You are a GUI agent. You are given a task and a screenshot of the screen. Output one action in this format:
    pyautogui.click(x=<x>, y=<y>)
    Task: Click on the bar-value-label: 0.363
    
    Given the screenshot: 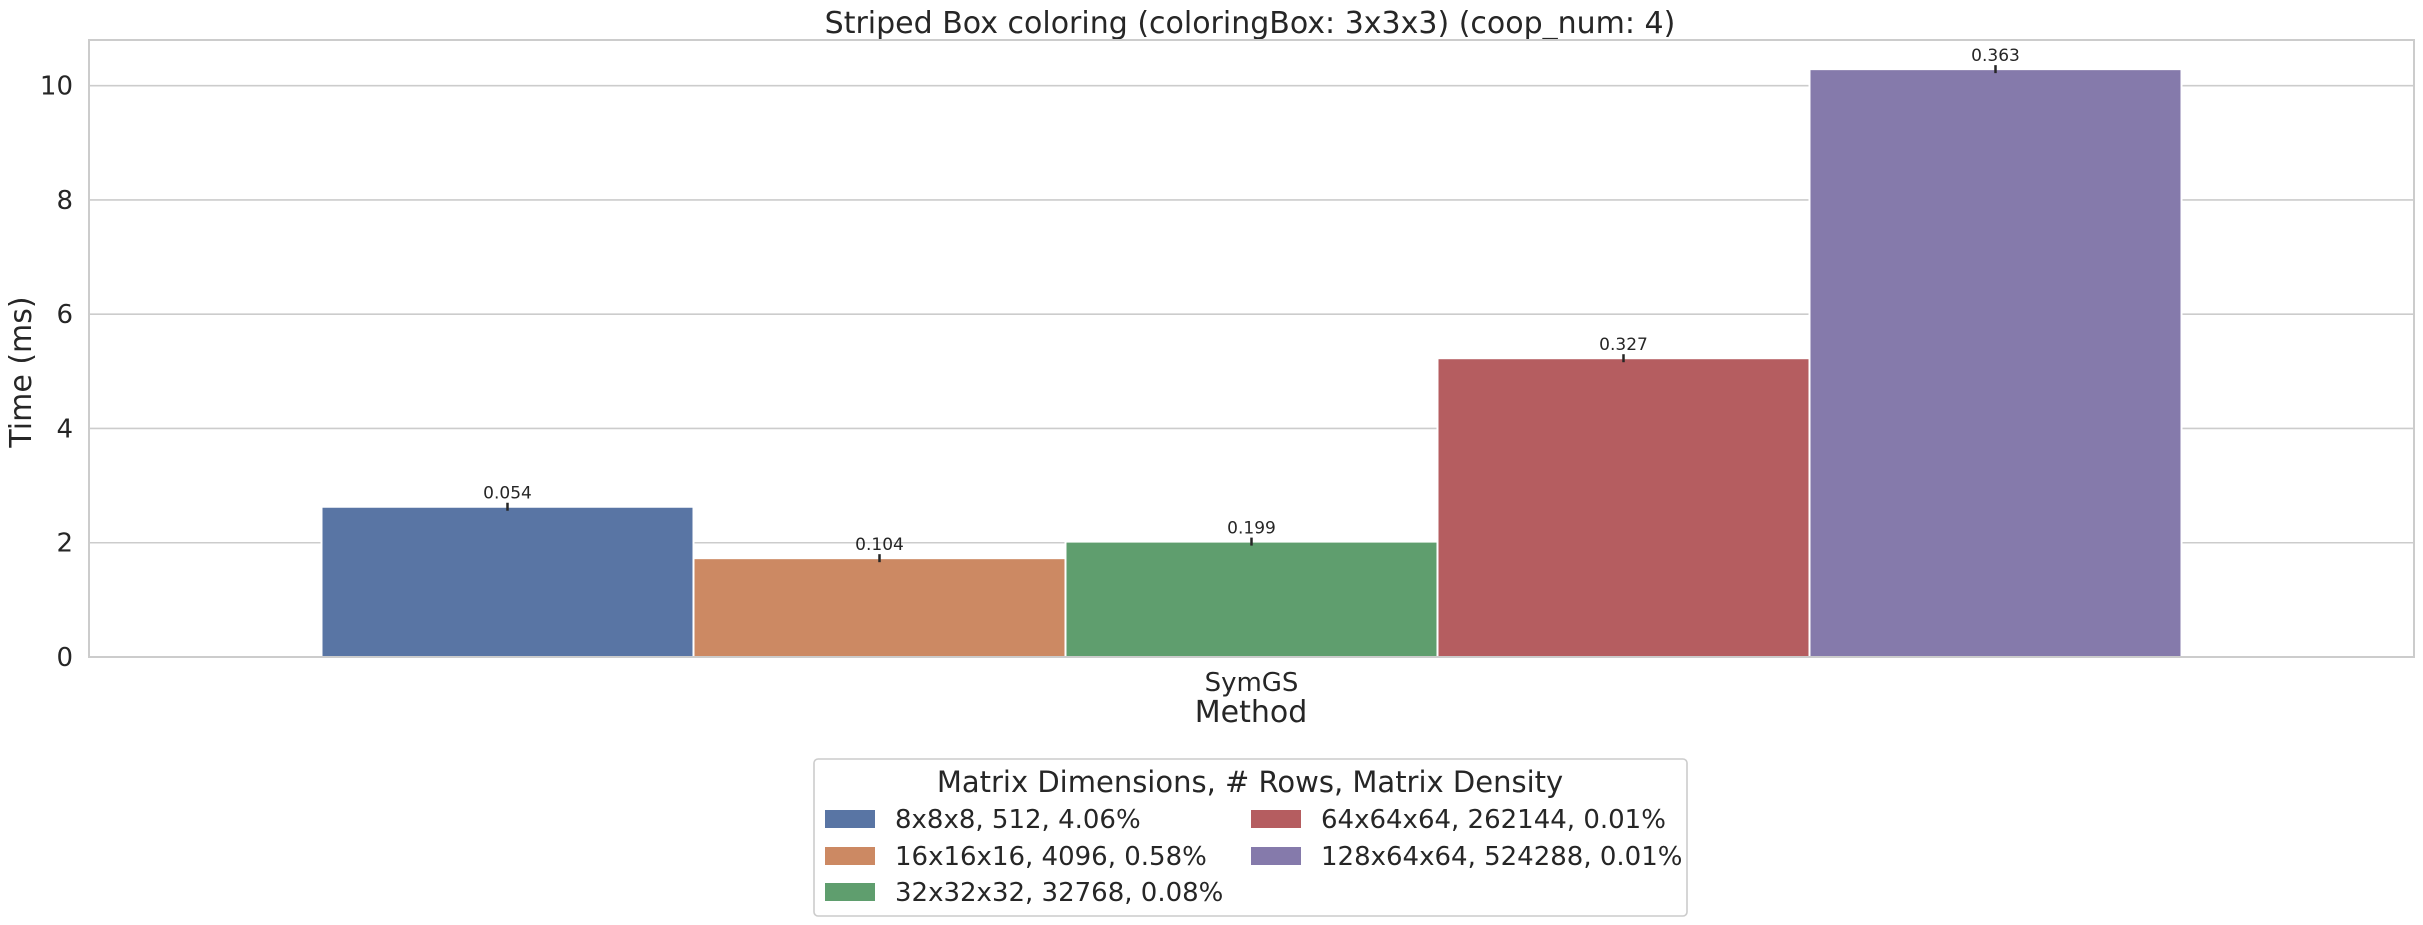 What is the action you would take?
    pyautogui.click(x=1995, y=56)
    